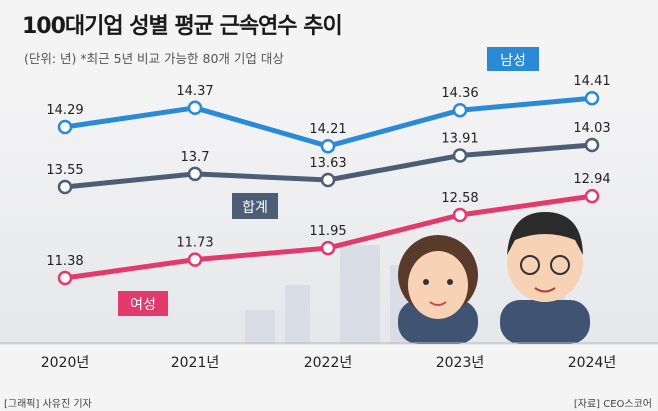 This screenshot has height=411, width=658. I want to click on data-label-male: 14.37, so click(194, 91).